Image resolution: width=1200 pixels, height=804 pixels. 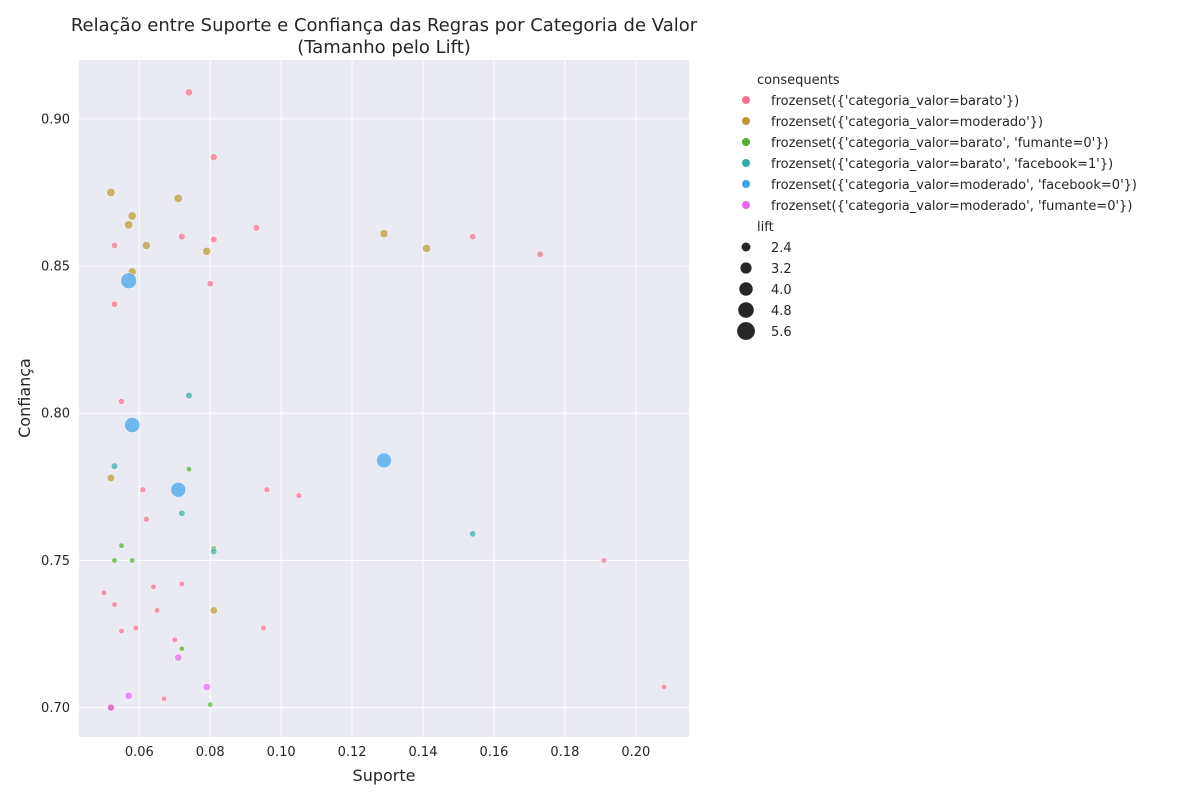 I want to click on legend-size-title: lift, so click(x=765, y=227).